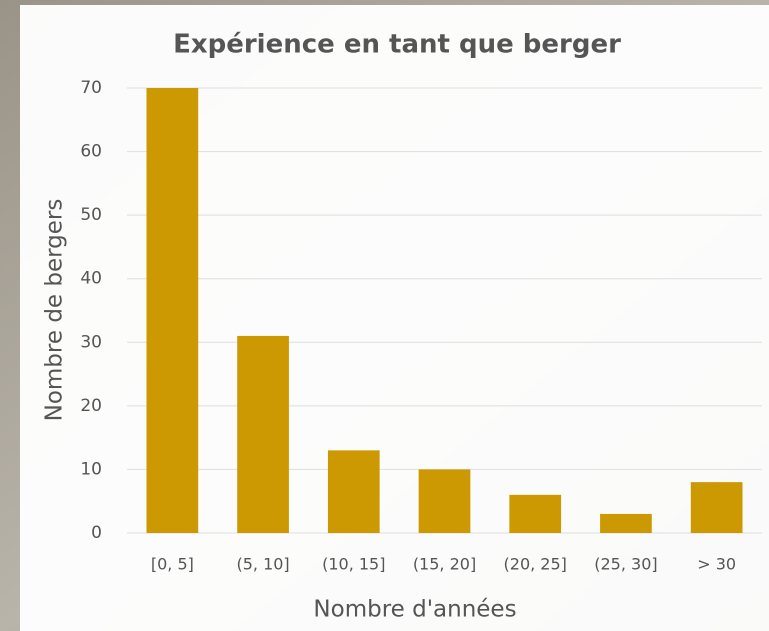 The height and width of the screenshot is (631, 769). Describe the element at coordinates (91, 342) in the screenshot. I see `y-tick-label: 30` at that location.